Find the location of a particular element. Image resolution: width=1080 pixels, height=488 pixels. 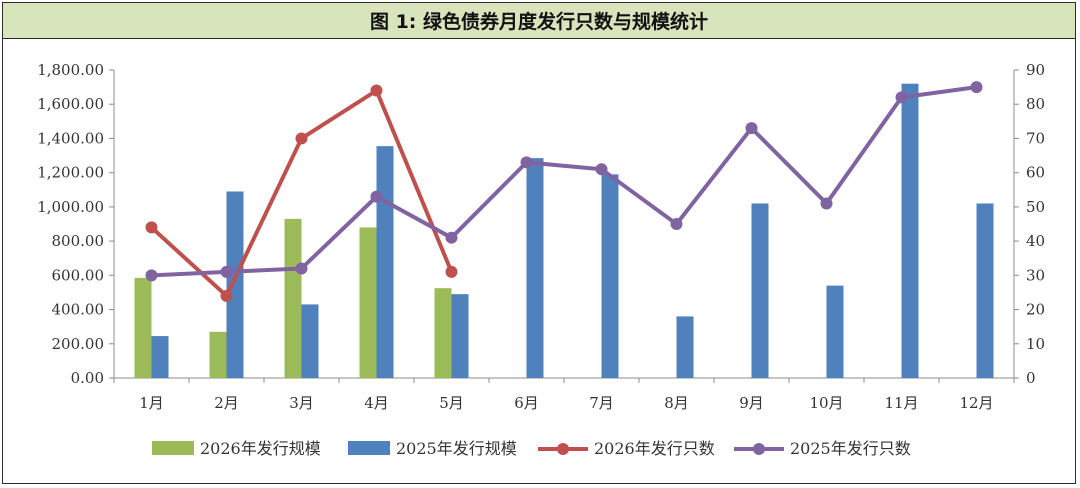

right-tick-label: 70 is located at coordinates (1035, 138).